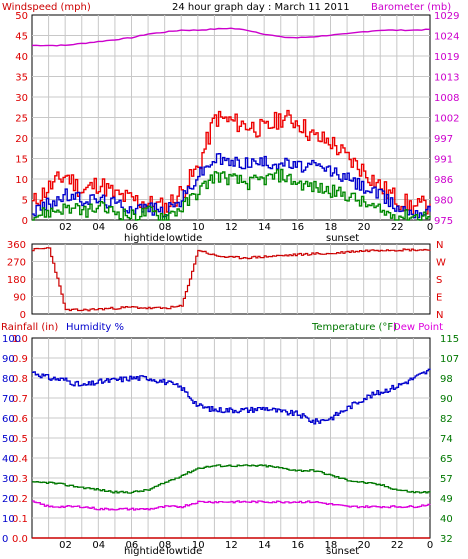 This screenshot has width=468, height=559. I want to click on barometer-tick-label: 980, so click(443, 201).